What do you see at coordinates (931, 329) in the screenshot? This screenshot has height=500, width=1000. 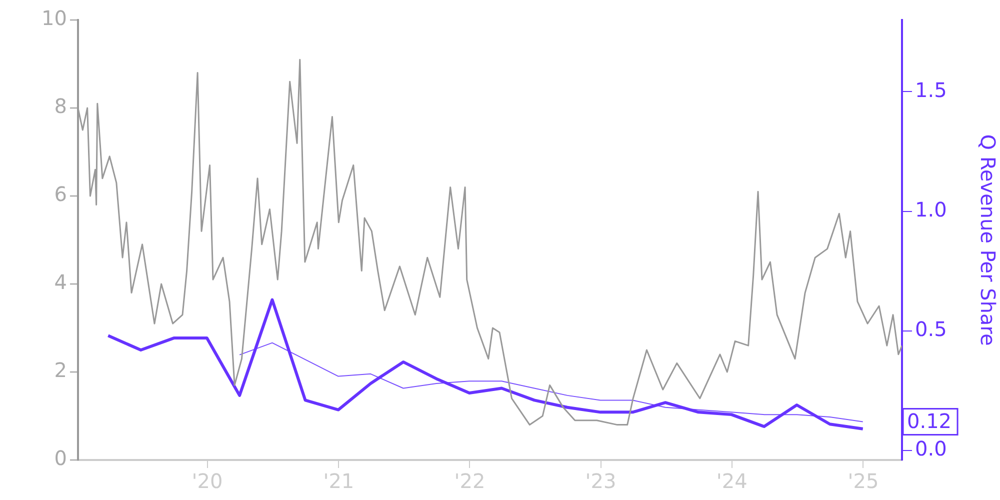 I see `y2-tick-label: 0.5` at bounding box center [931, 329].